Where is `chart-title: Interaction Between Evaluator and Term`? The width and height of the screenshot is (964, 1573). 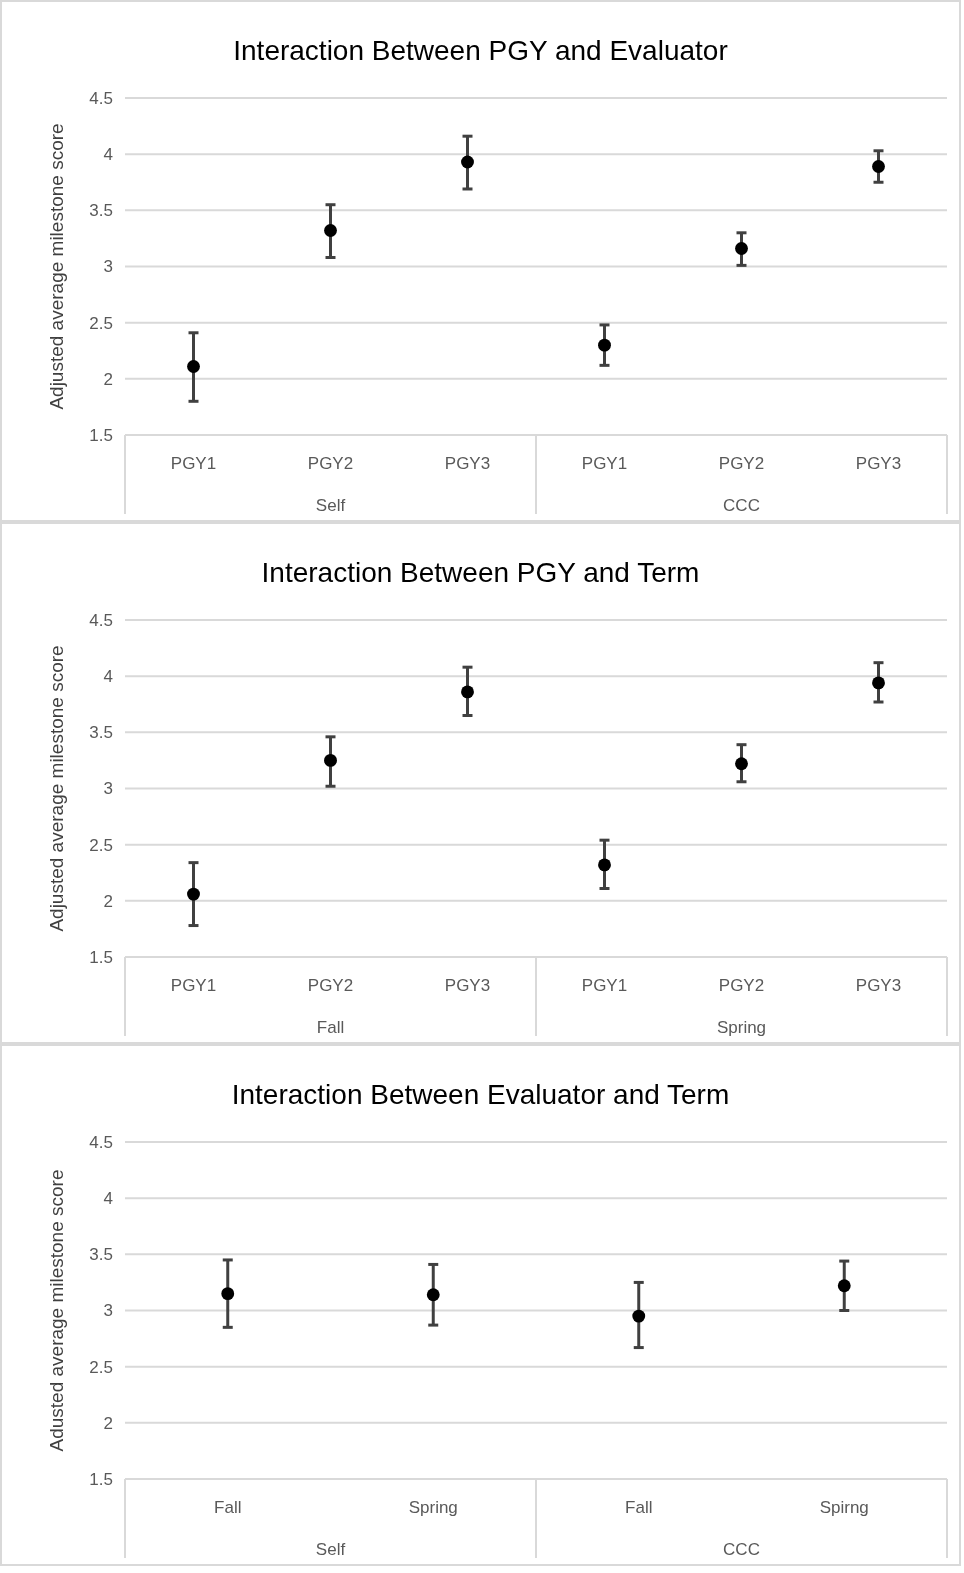 chart-title: Interaction Between Evaluator and Term is located at coordinates (480, 1094).